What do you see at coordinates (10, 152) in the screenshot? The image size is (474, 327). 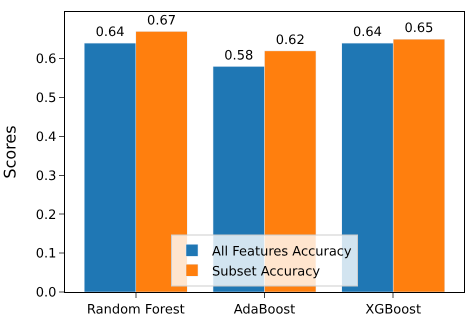 I see `y-axis-title: Scores` at bounding box center [10, 152].